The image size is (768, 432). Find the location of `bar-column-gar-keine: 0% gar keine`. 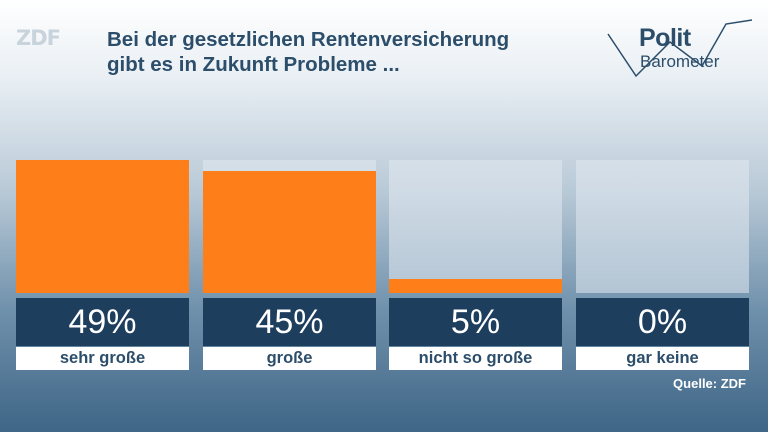

bar-column-gar-keine: 0% gar keine is located at coordinates (662, 265).